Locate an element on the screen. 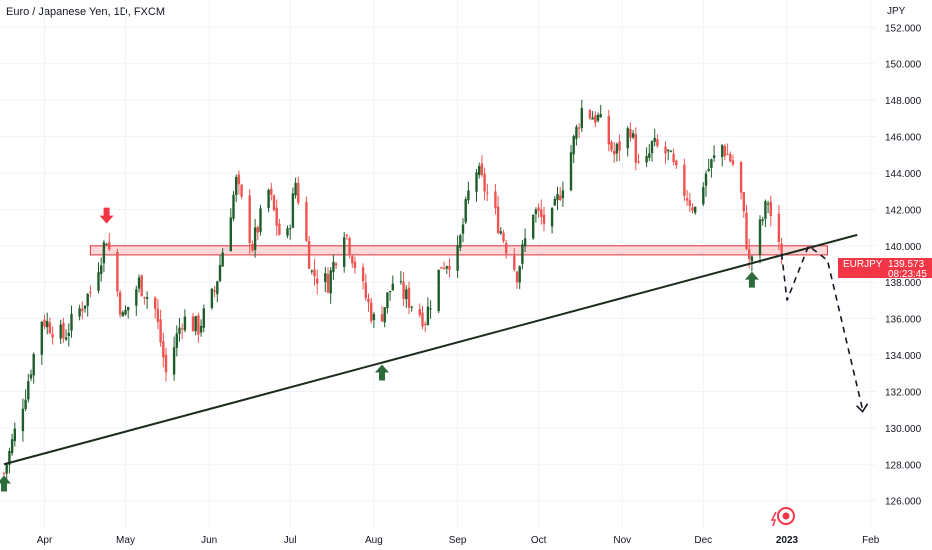 This screenshot has width=932, height=550. y-tick-label: 134.000 is located at coordinates (903, 356).